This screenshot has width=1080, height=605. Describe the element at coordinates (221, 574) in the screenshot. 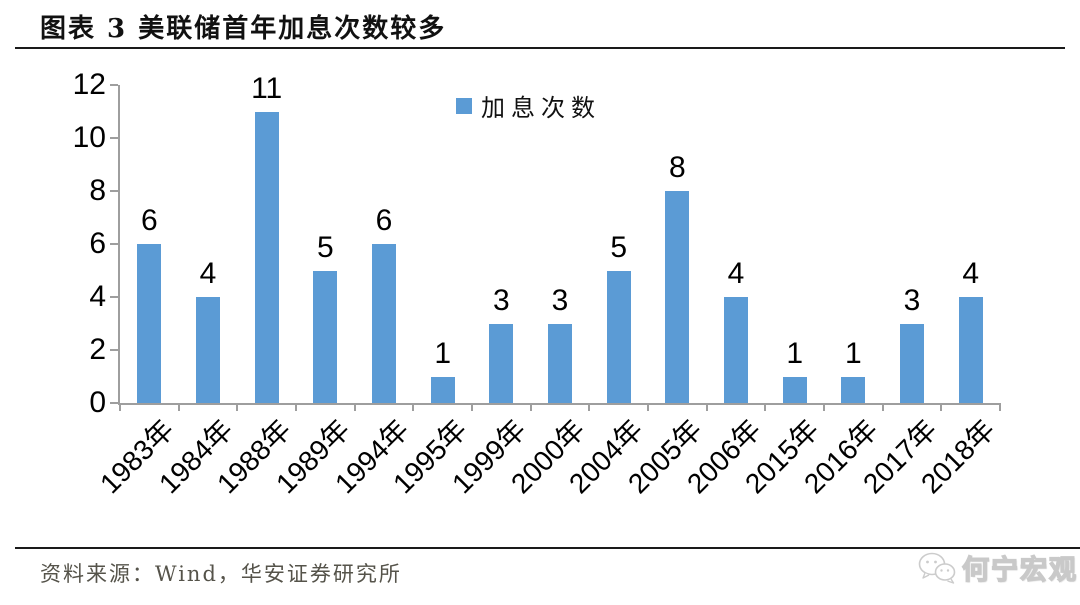

I see `source-note: 资料来源：Wind，华安证券研究所` at that location.